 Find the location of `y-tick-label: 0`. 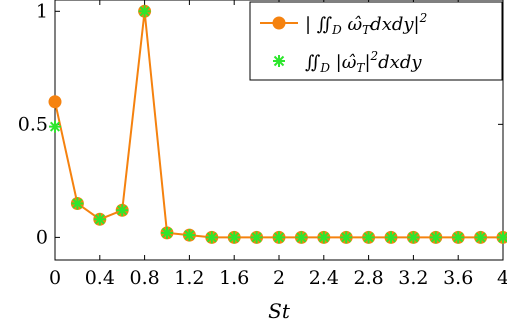

y-tick-label: 0 is located at coordinates (42, 237).